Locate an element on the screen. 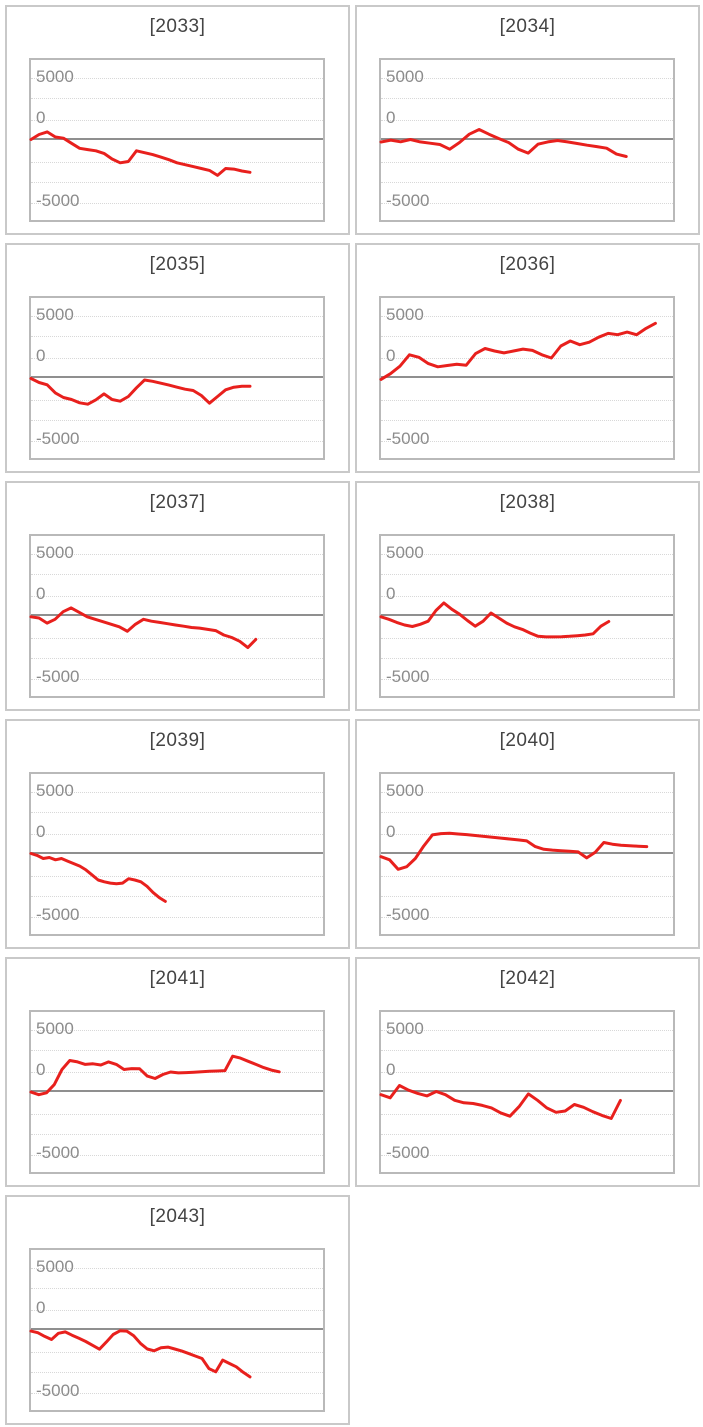 This screenshot has height=1427, width=703. chart-facet-title: [2035] is located at coordinates (177, 264).